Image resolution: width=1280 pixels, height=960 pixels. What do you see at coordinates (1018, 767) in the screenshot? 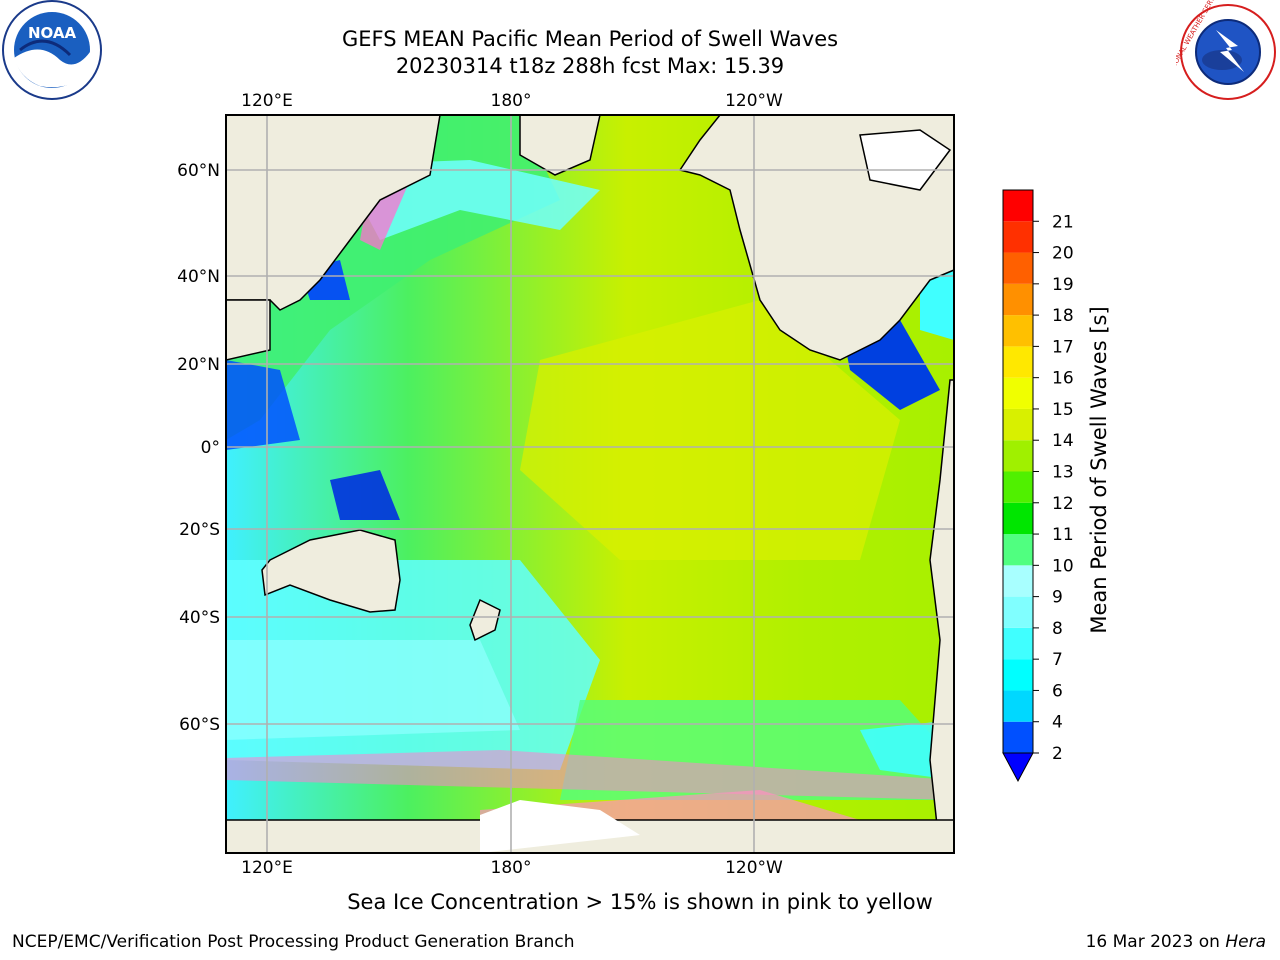
I see `colorbar-under-arrow` at bounding box center [1018, 767].